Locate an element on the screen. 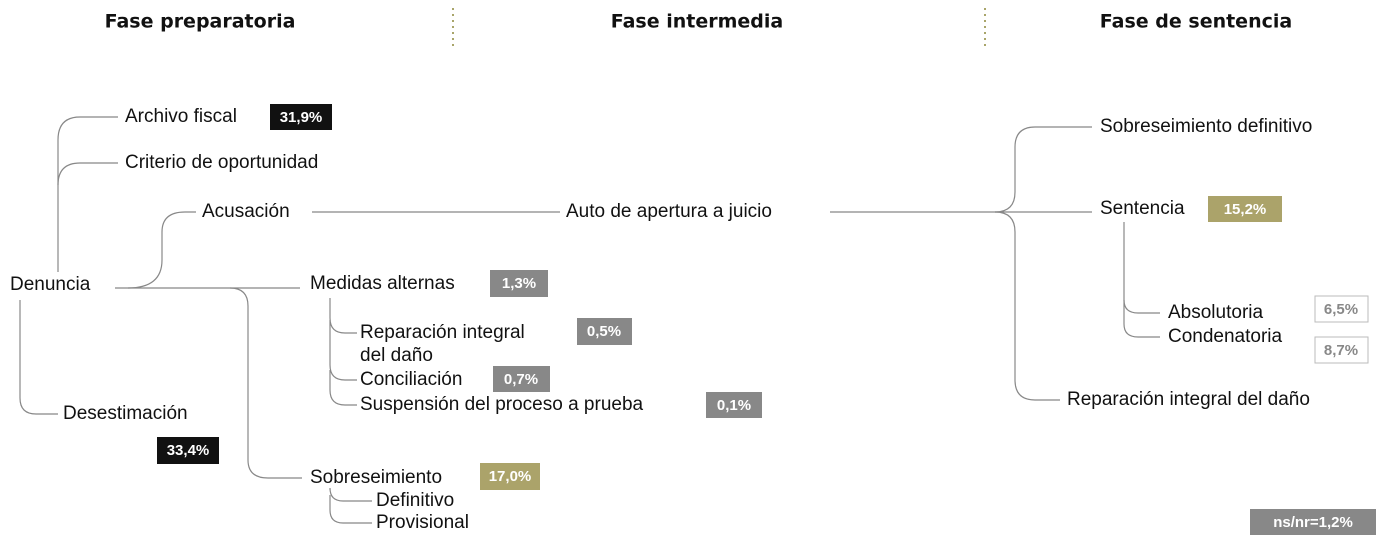 This screenshot has width=1380, height=535. node-label: Archivo fiscal is located at coordinates (181, 116).